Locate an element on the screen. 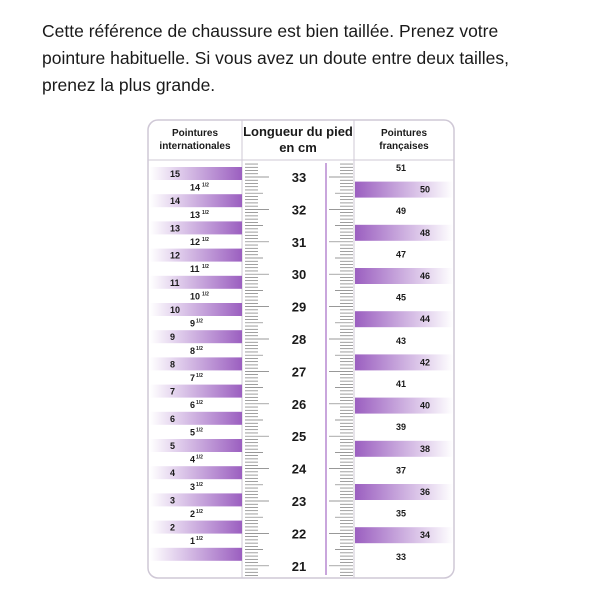  cm-label: 33 is located at coordinates (299, 177).